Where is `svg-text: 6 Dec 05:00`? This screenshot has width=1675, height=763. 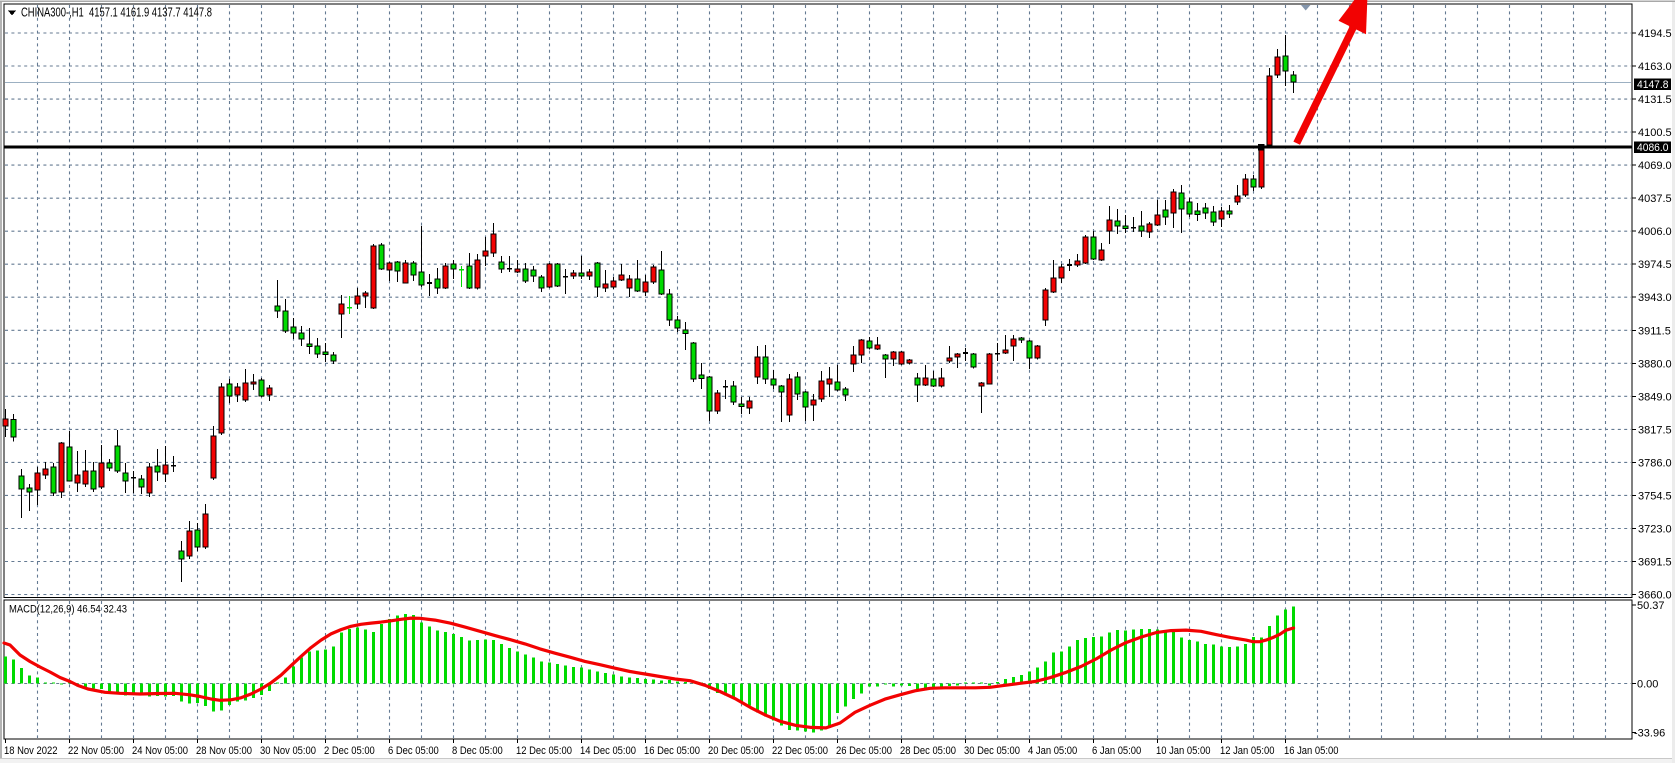
svg-text: 6 Dec 05:00 is located at coordinates (413, 751).